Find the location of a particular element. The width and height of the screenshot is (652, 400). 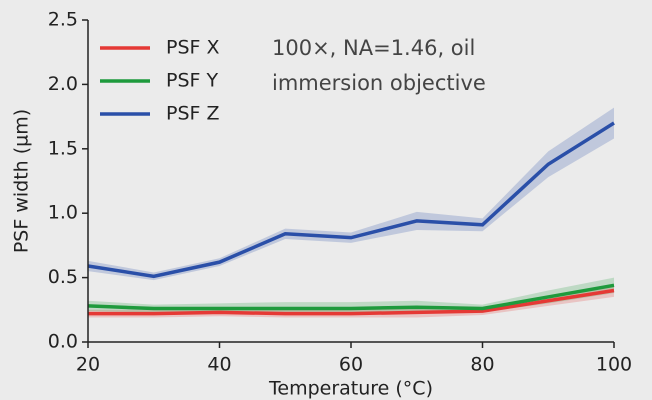

x-tick-label: 40 is located at coordinates (219, 365).